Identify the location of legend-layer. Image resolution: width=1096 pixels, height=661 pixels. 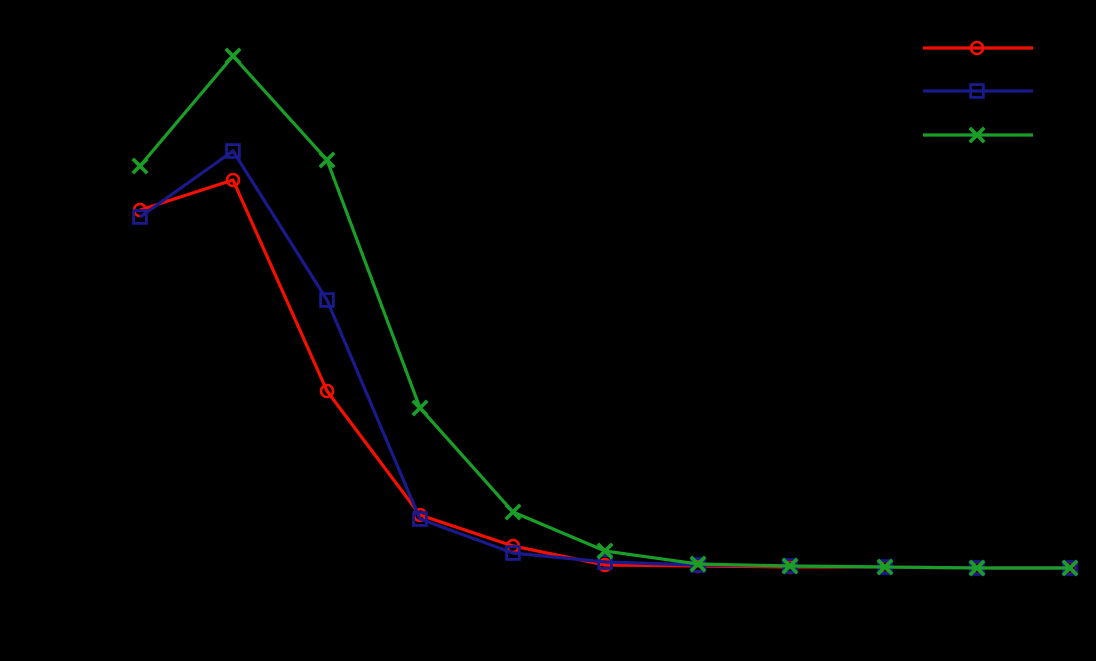
(978, 92).